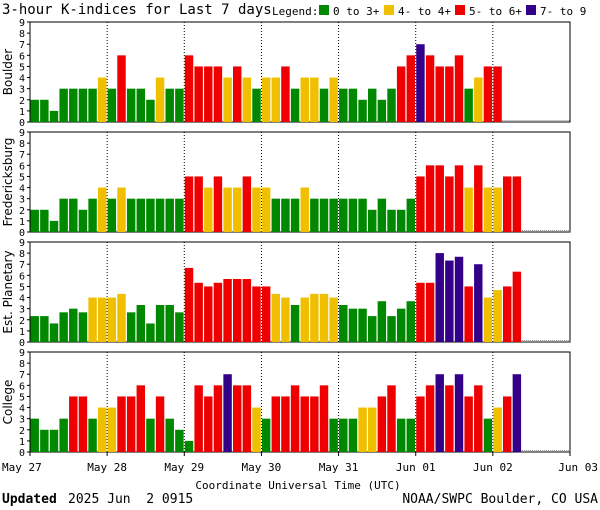  I want to click on station-label: Fredericksburg, so click(8, 182).